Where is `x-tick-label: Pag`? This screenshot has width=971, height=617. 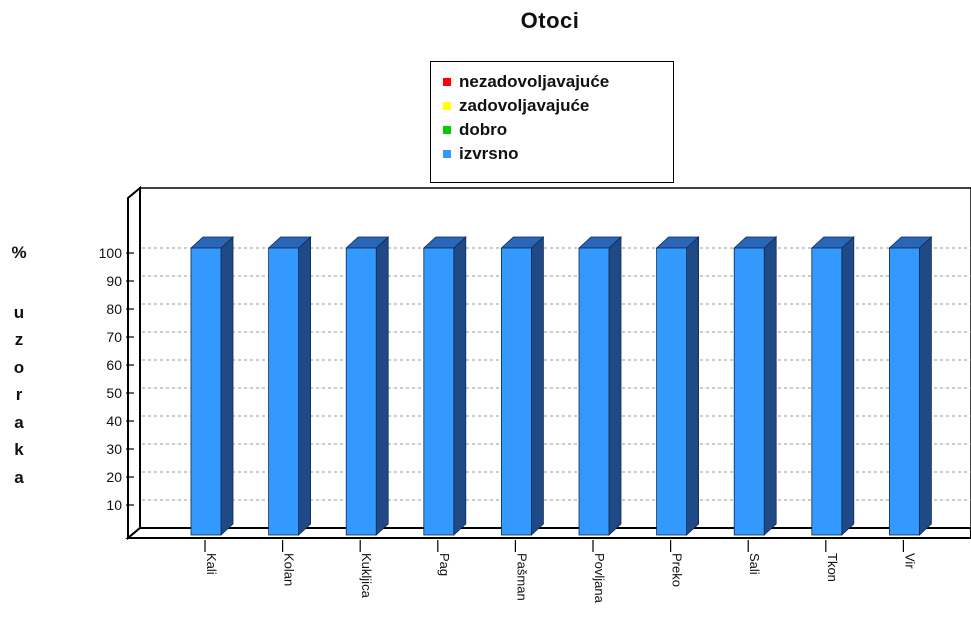 x-tick-label: Pag is located at coordinates (444, 564).